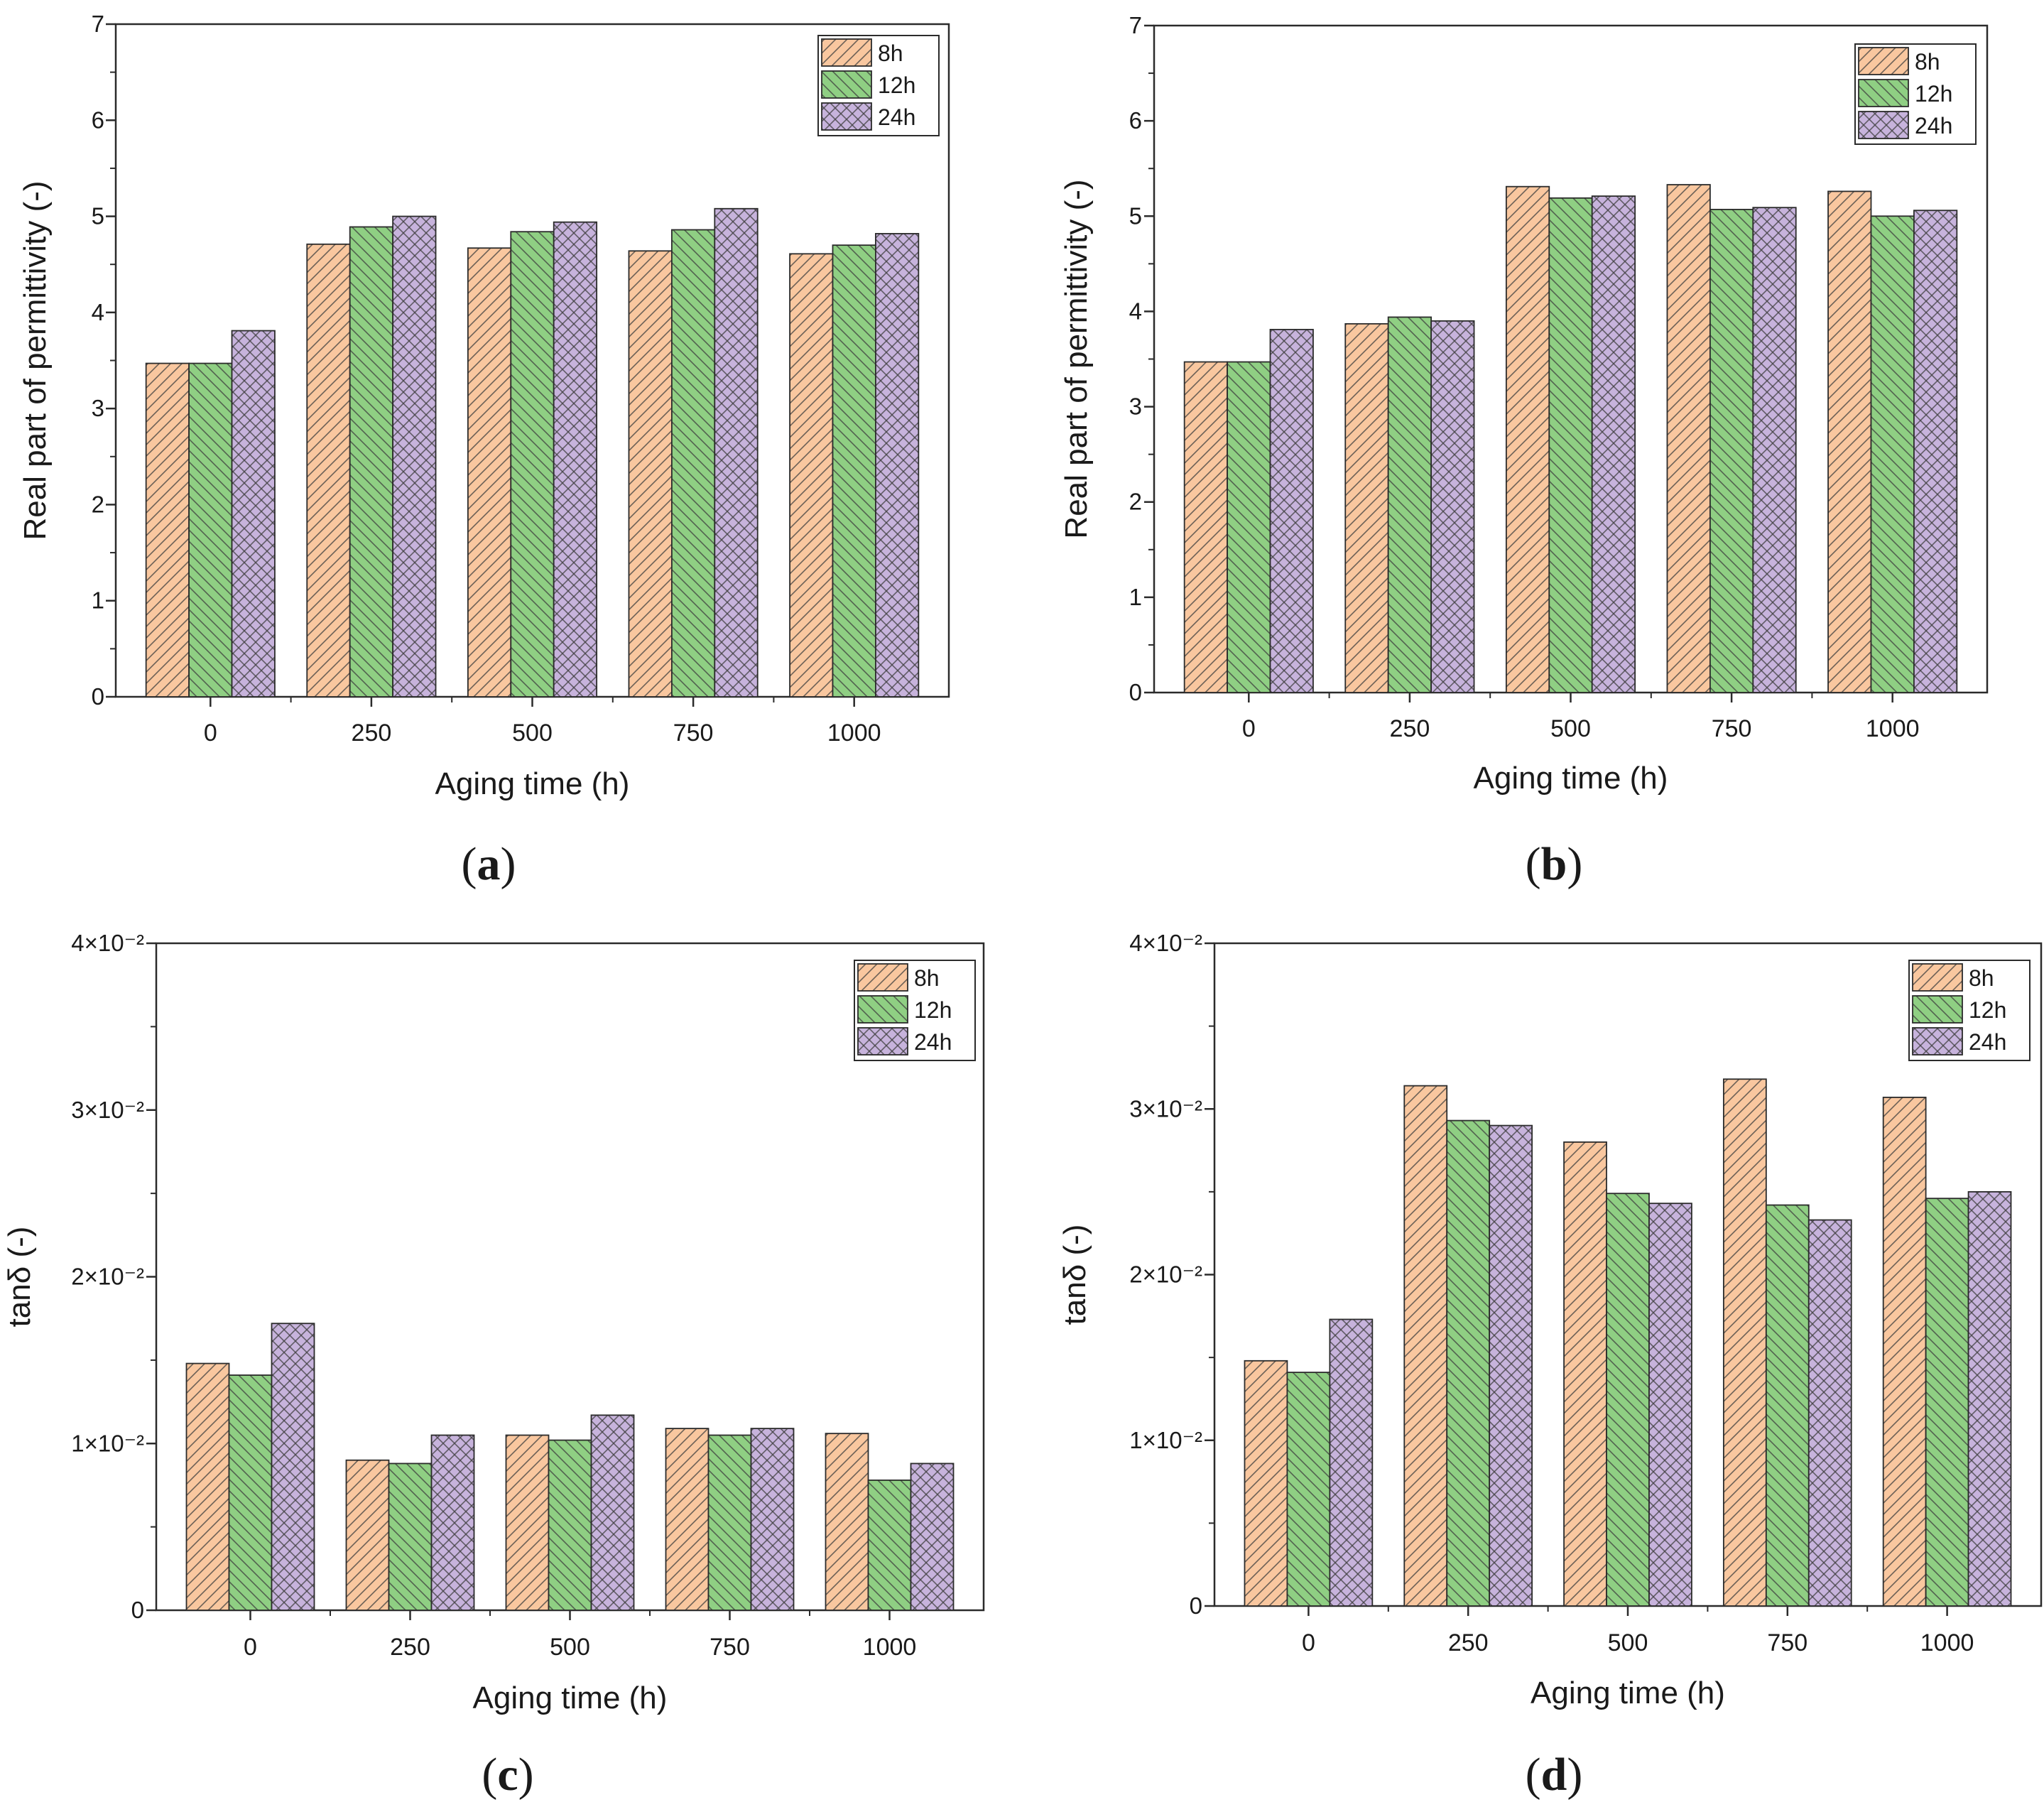 This screenshot has height=1807, width=2044. I want to click on y-tick-label: 3×10⁻², so click(1165, 1108).